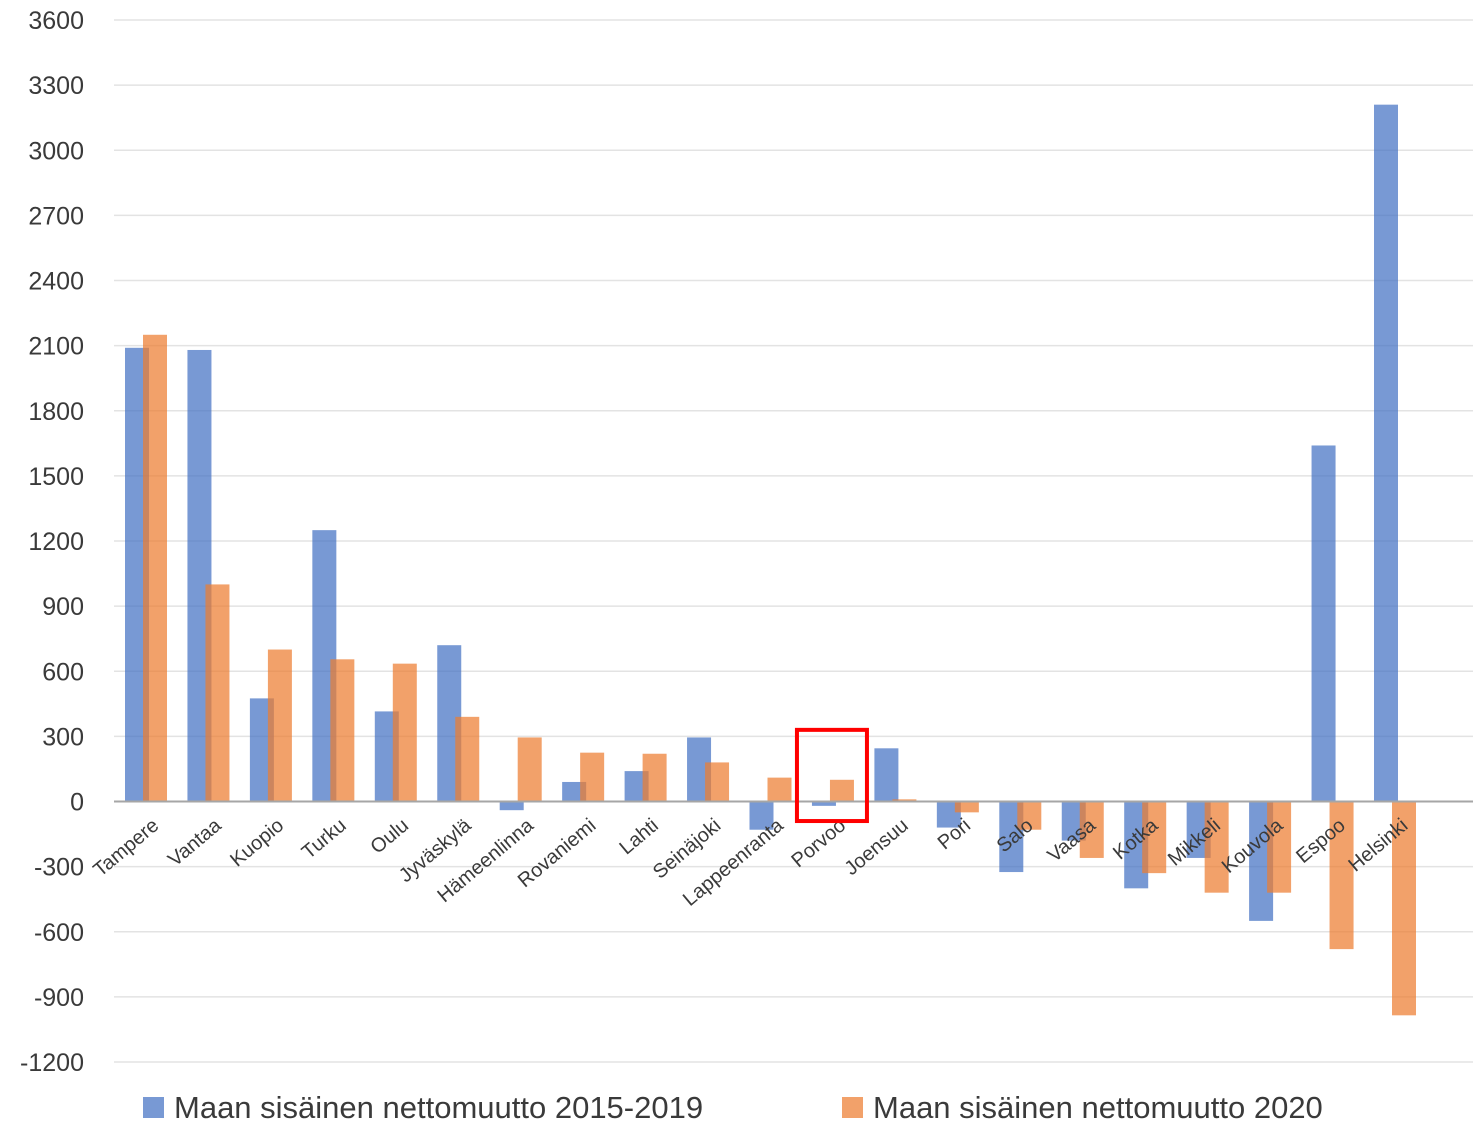 The image size is (1473, 1127). Describe the element at coordinates (1341, 875) in the screenshot. I see `bar-s2-espoo` at that location.